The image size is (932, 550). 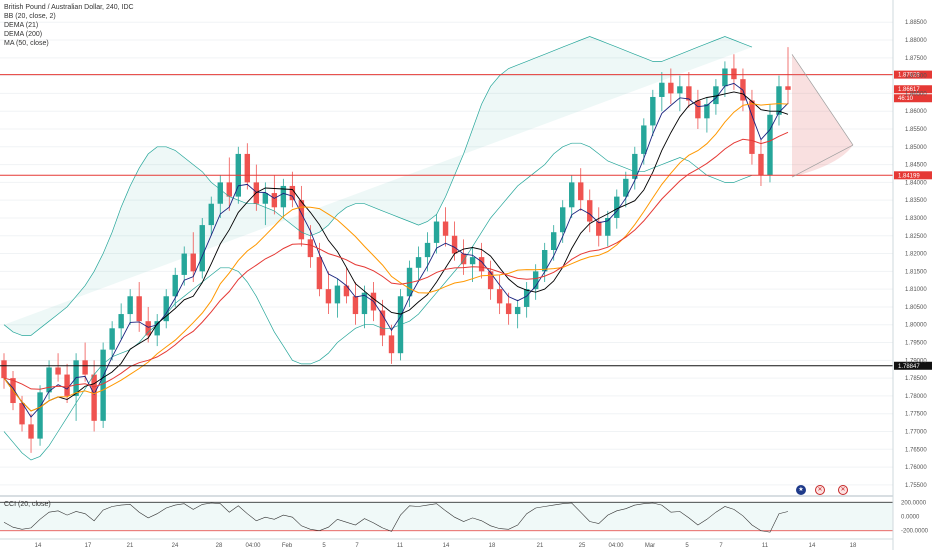 I want to click on time-tick-label: 11, so click(x=400, y=546).